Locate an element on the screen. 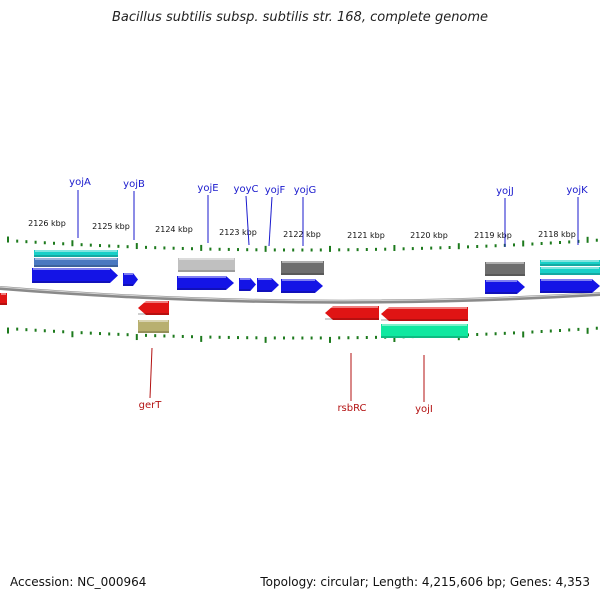  accession-label: Accession: NC_000964 is located at coordinates (78, 582).